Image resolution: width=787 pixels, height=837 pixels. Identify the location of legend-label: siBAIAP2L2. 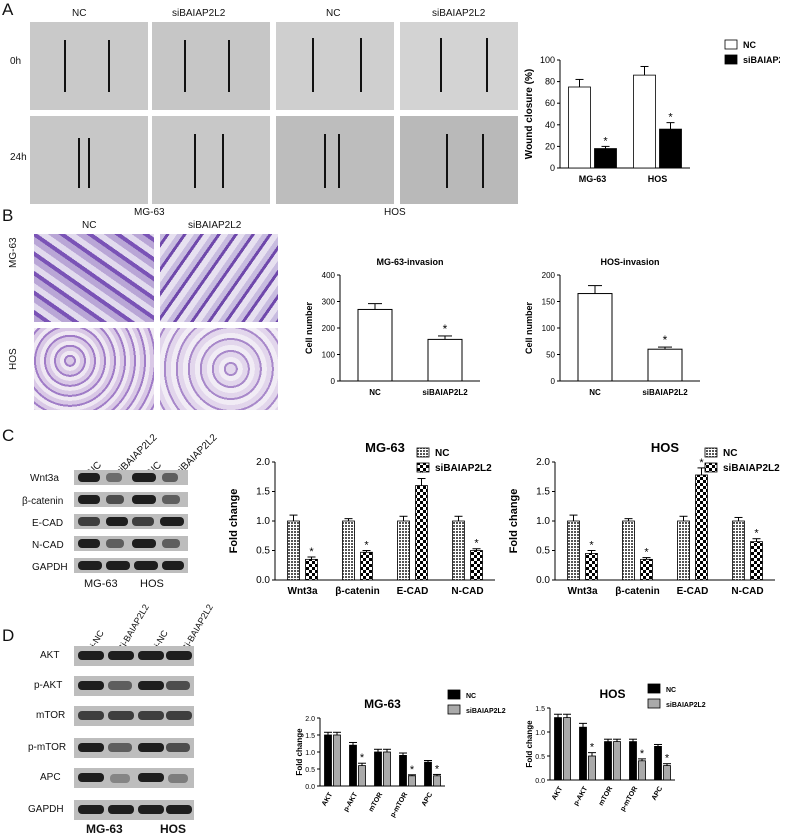
(463, 468).